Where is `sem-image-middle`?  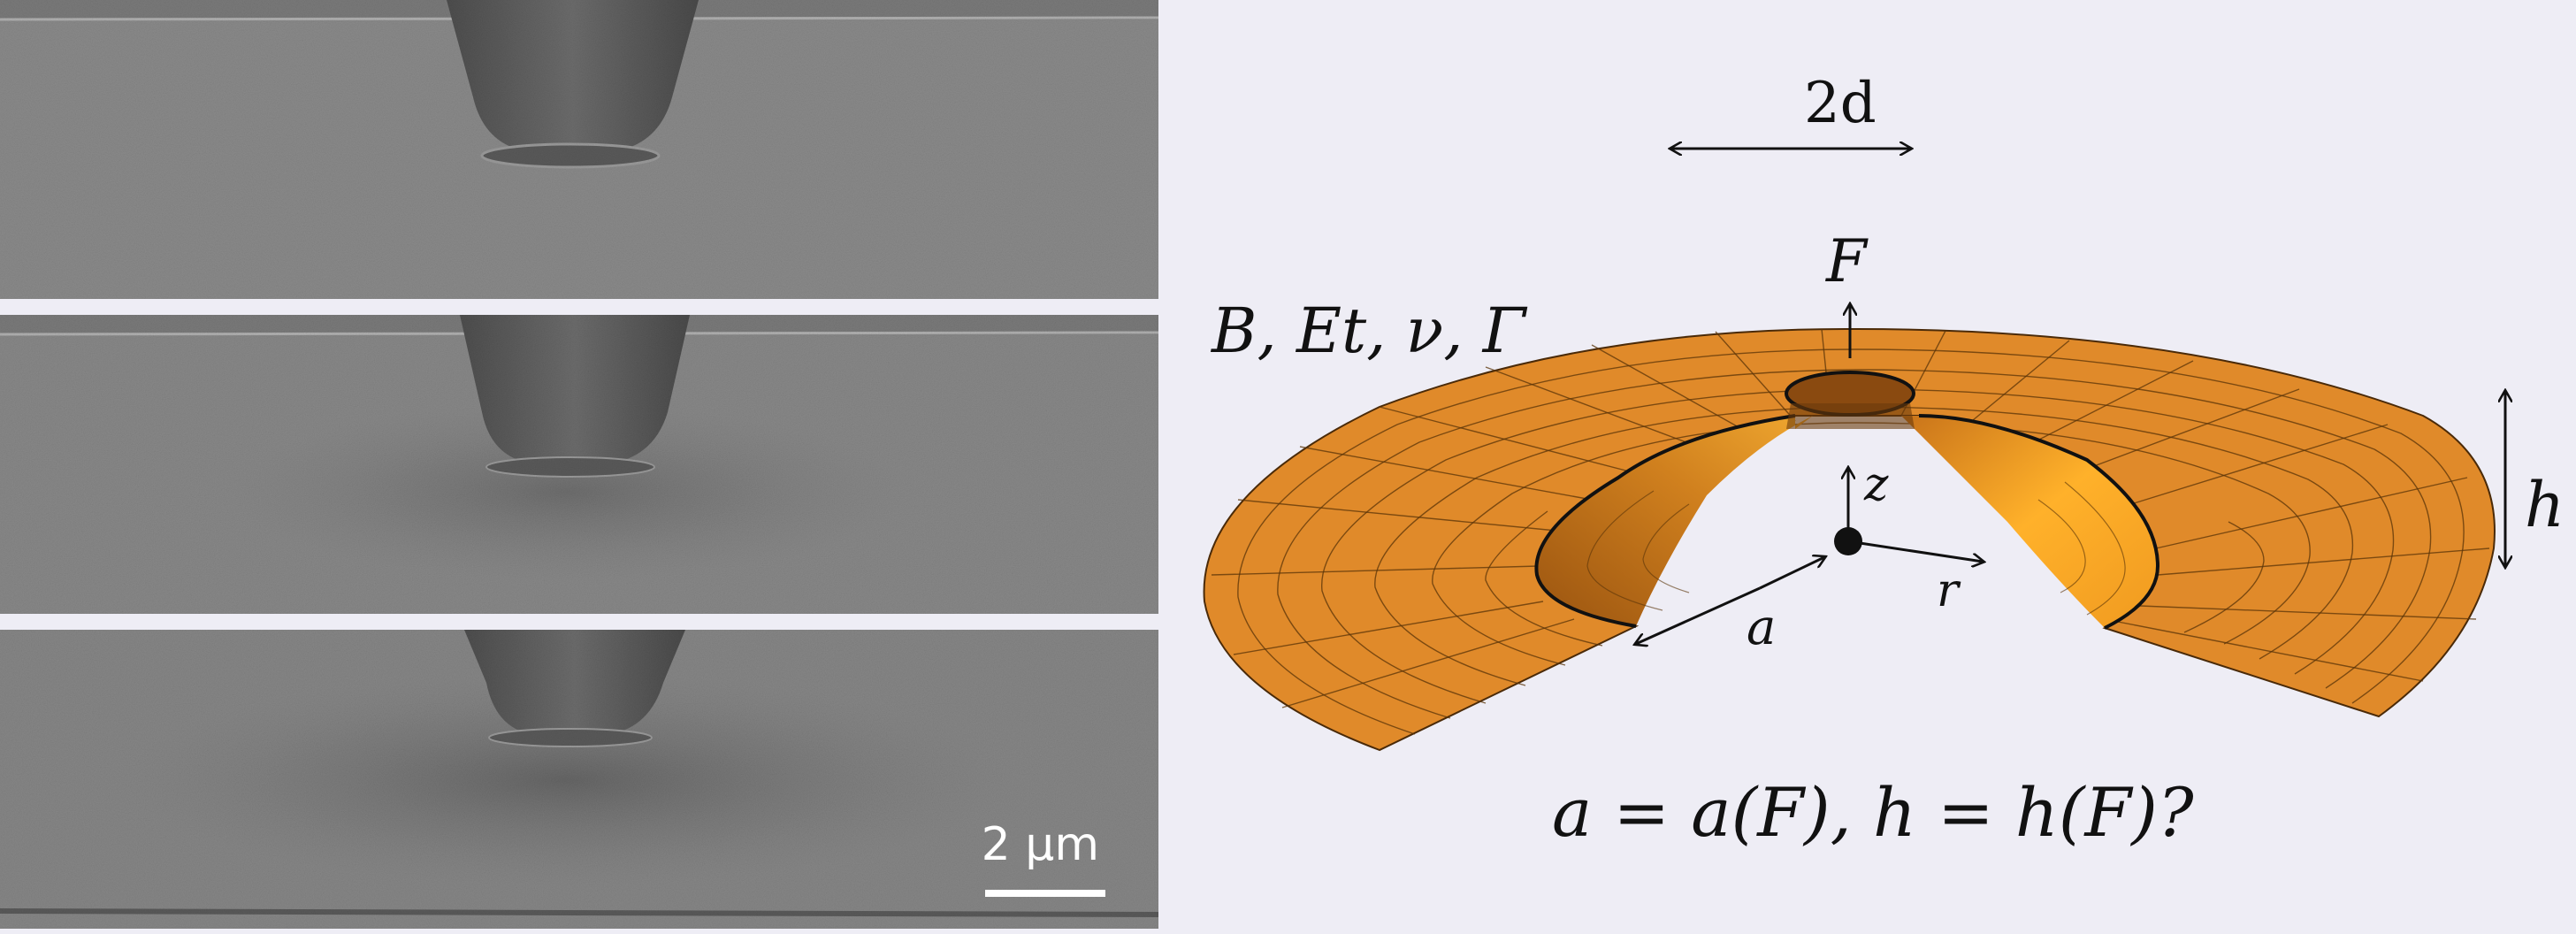
sem-image-middle is located at coordinates (579, 465).